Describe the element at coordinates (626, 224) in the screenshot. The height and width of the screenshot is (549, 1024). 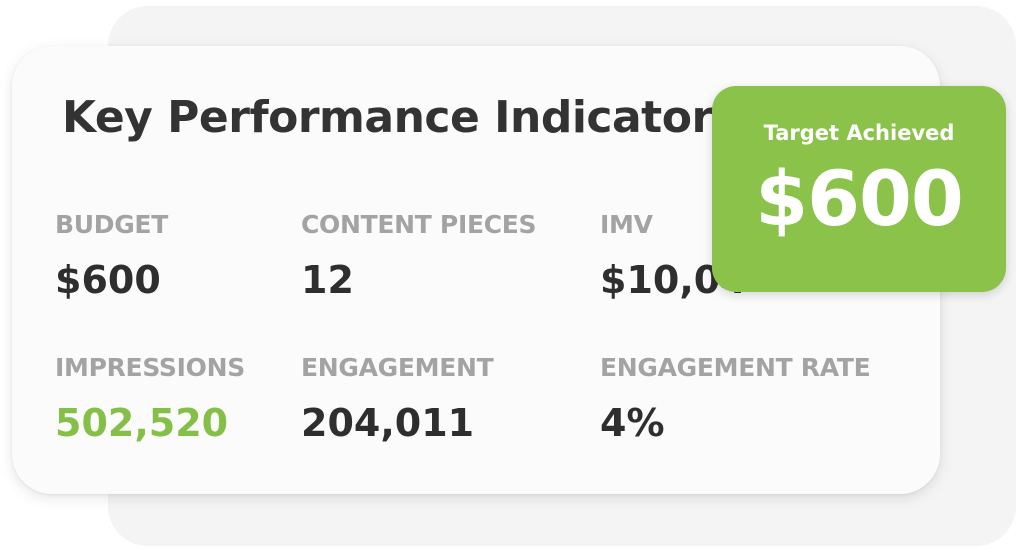
I see `kpi-label: IMV` at that location.